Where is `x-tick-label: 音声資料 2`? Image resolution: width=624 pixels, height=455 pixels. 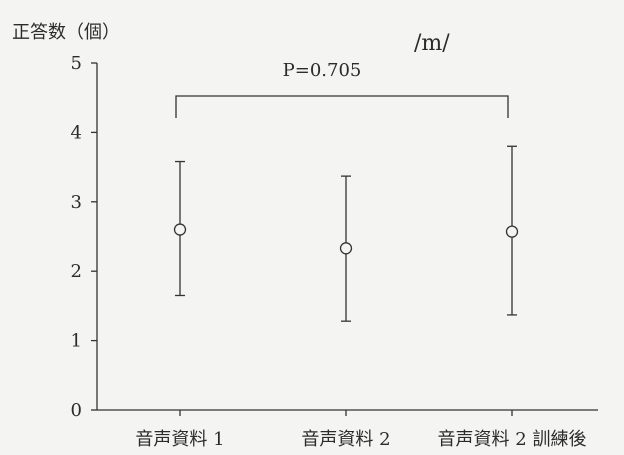
x-tick-label: 音声資料 2 is located at coordinates (345, 439).